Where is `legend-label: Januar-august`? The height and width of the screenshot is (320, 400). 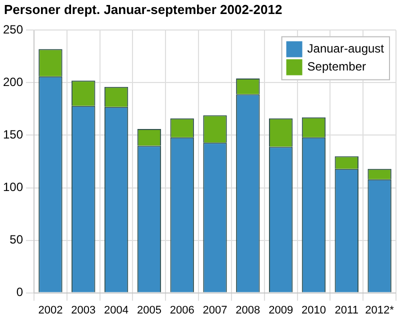
legend-label: Januar-august is located at coordinates (346, 49).